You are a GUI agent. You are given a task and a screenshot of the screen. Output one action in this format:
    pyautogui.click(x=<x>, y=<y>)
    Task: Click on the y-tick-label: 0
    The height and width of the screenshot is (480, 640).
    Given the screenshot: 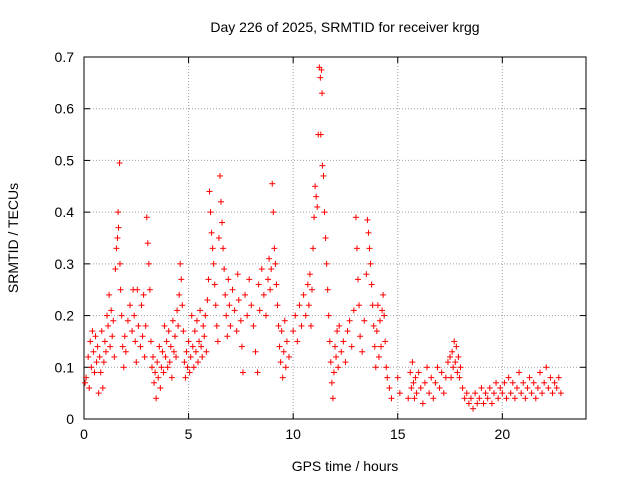 What is the action you would take?
    pyautogui.click(x=70, y=419)
    